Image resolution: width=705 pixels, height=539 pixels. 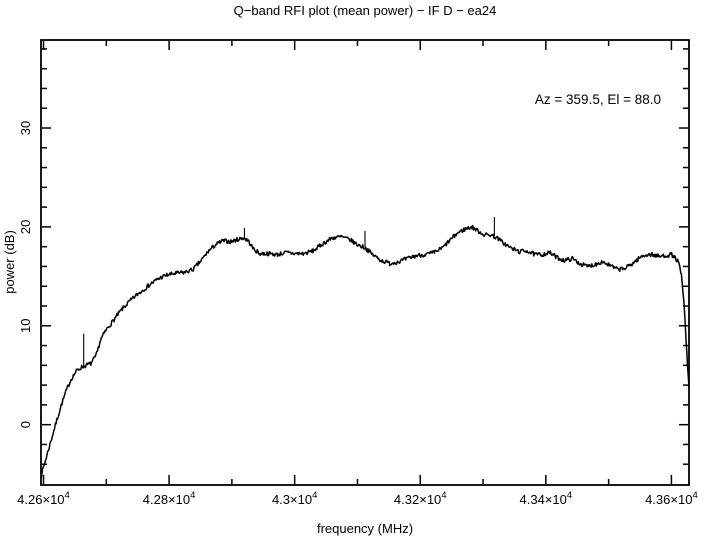 I want to click on x-tick-label: 4.32×10⁴, so click(x=420, y=498).